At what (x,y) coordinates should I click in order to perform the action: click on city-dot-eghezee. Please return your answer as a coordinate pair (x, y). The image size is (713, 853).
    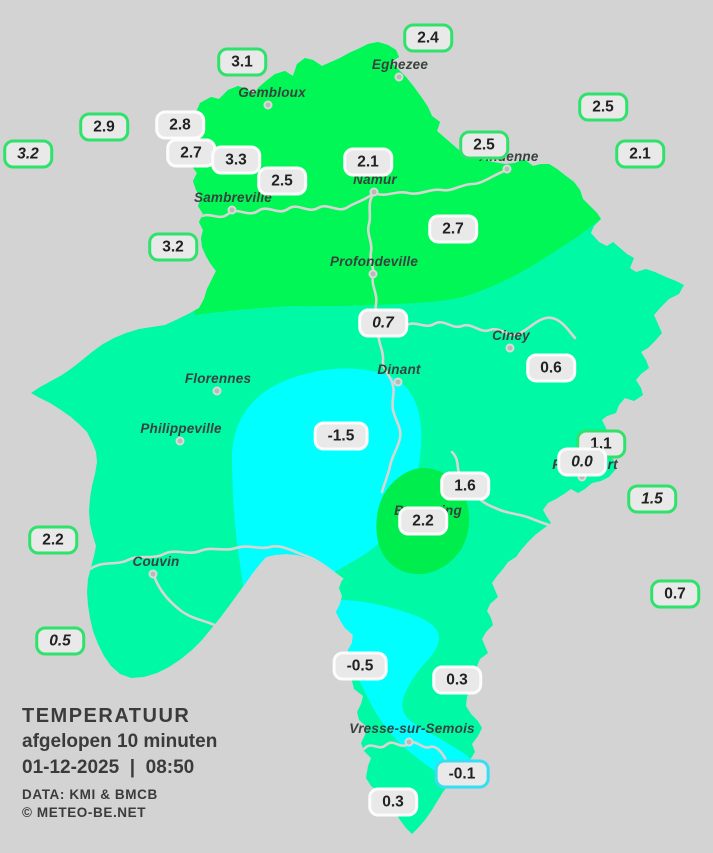
    Looking at the image, I should click on (399, 77).